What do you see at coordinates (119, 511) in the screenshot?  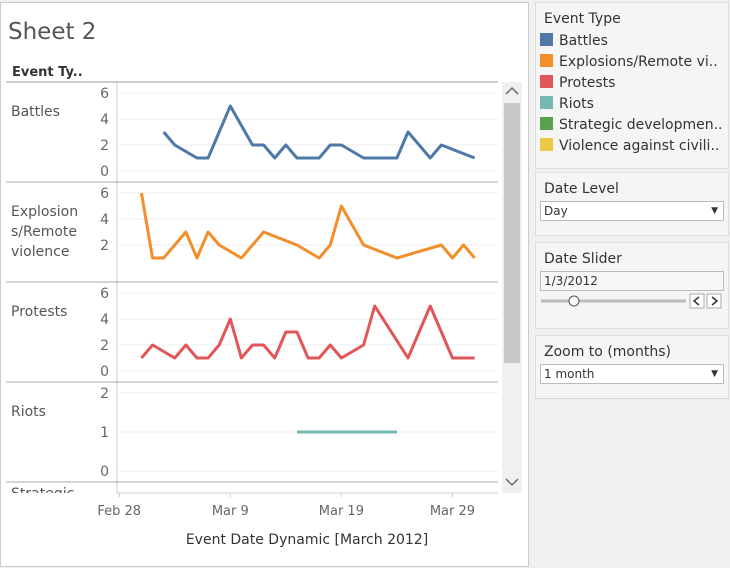 I see `x-tick-label: Feb 28` at bounding box center [119, 511].